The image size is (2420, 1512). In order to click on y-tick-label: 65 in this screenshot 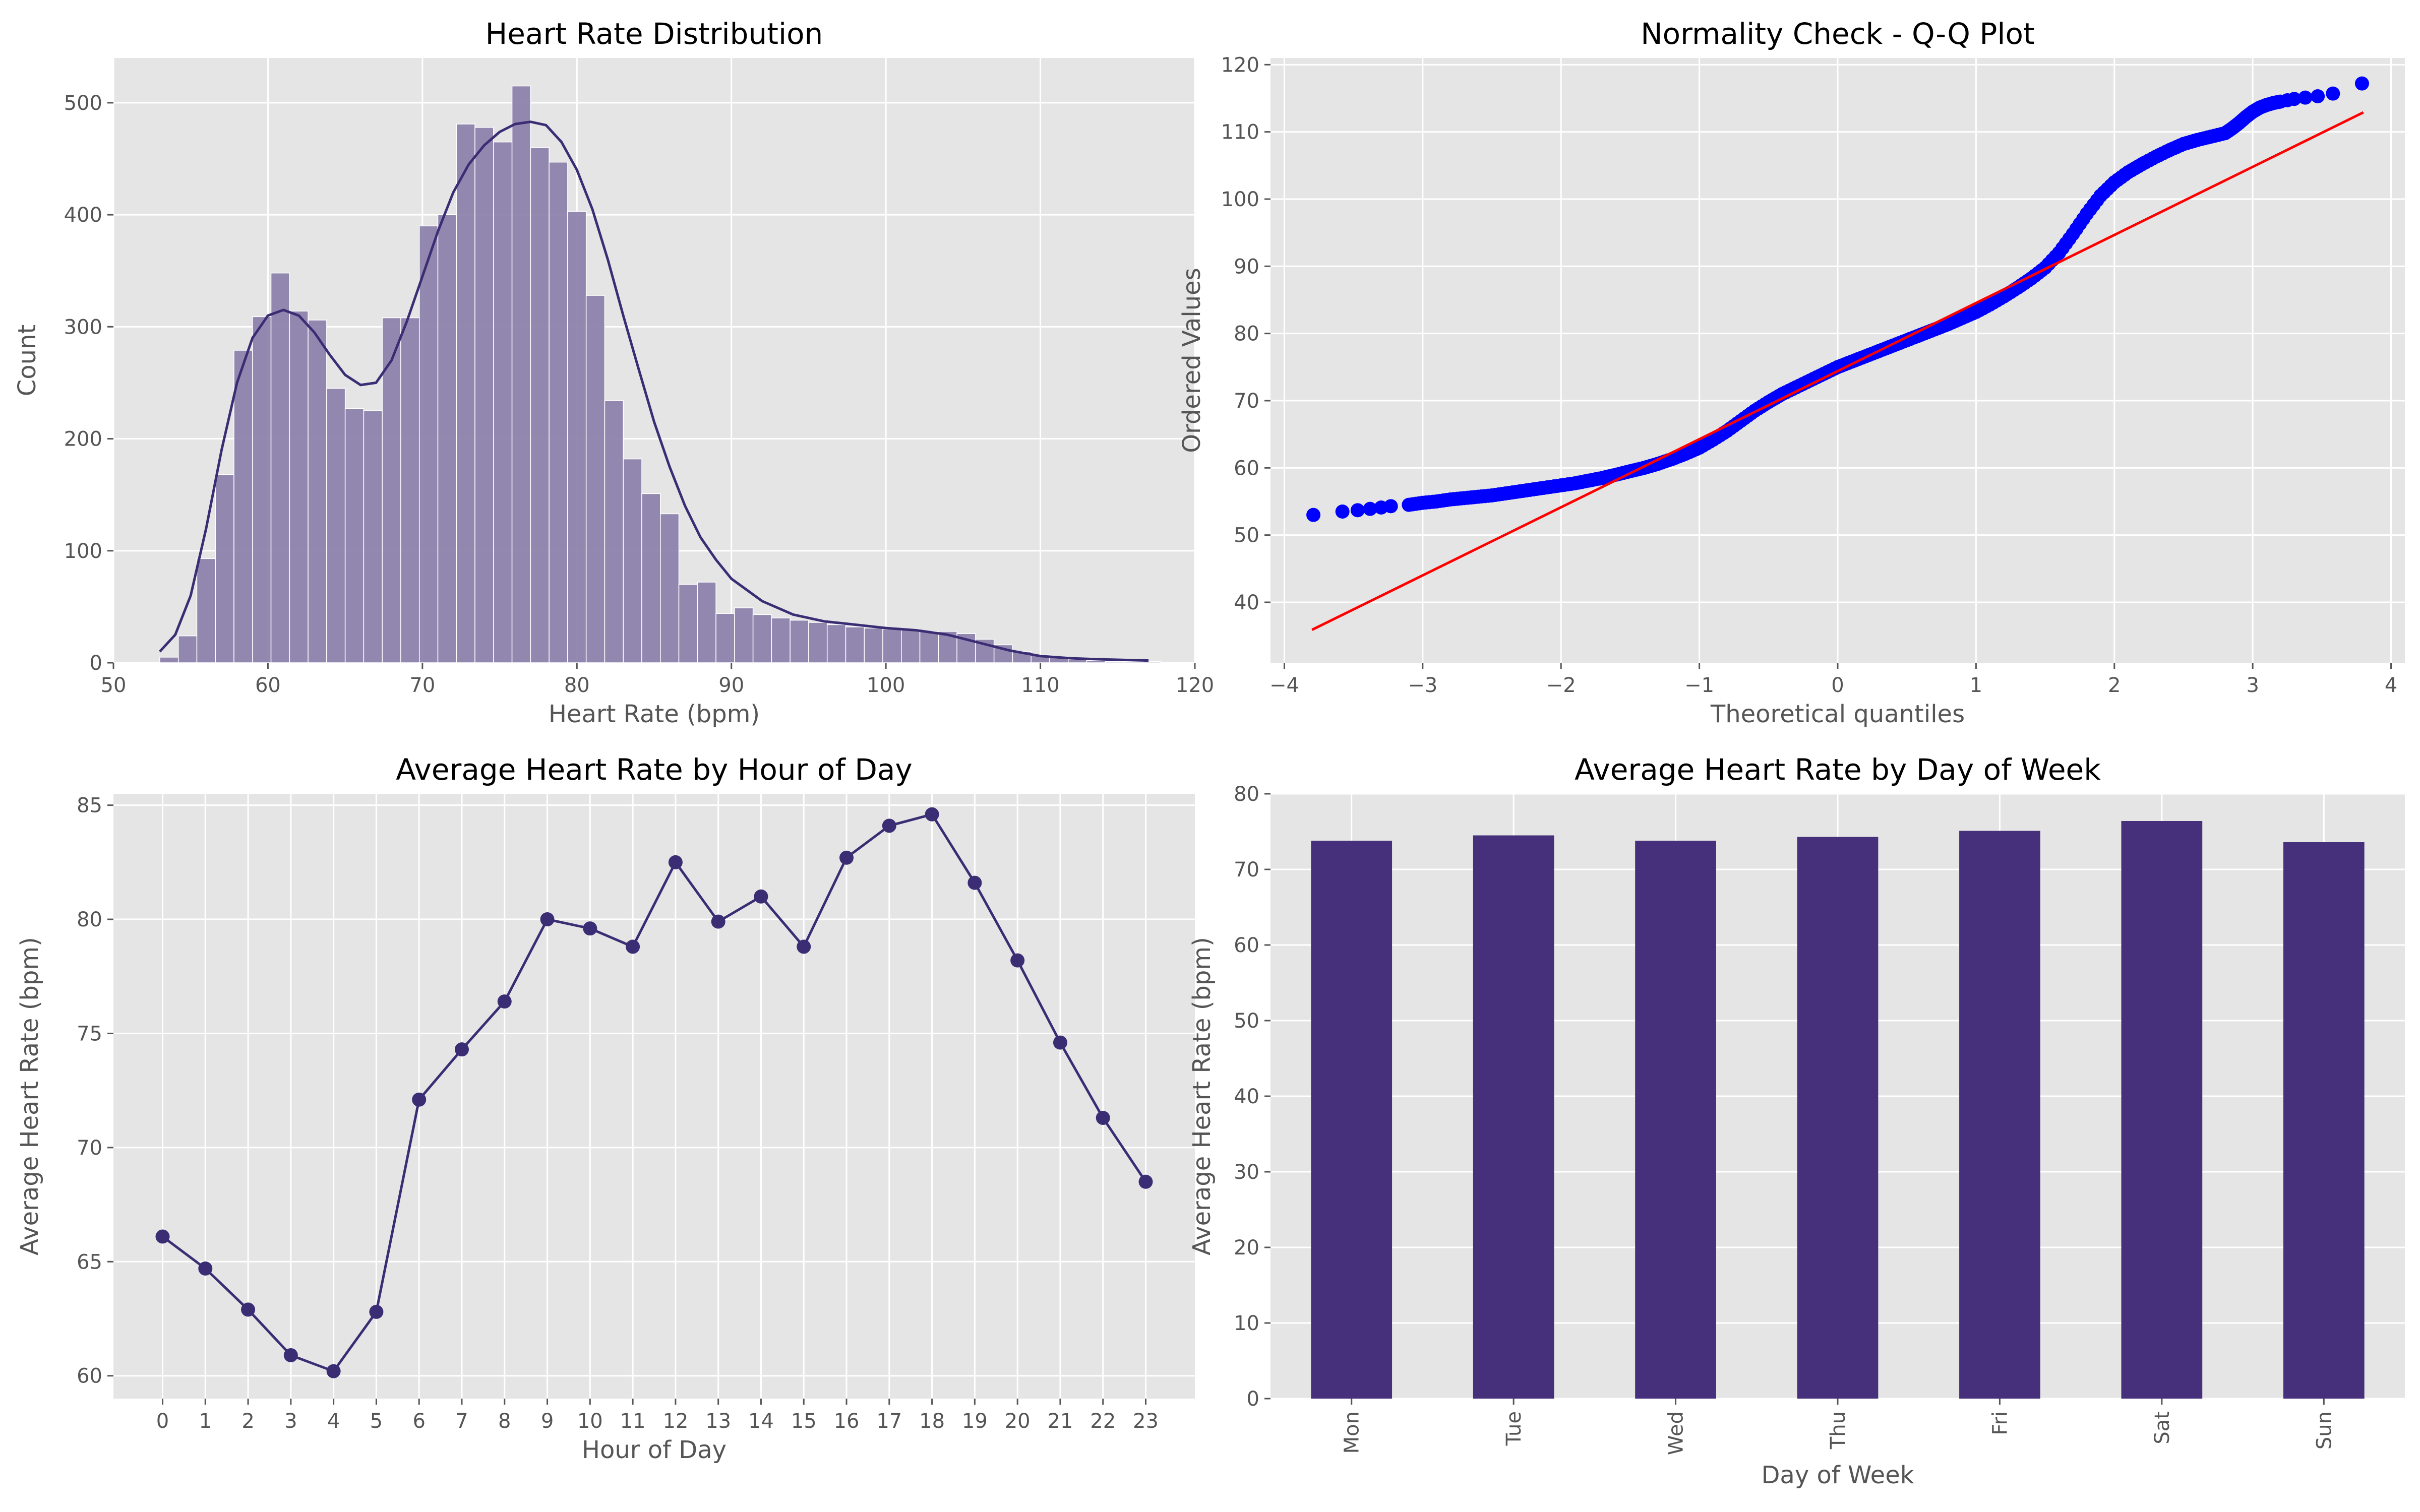, I will do `click(89, 1262)`.